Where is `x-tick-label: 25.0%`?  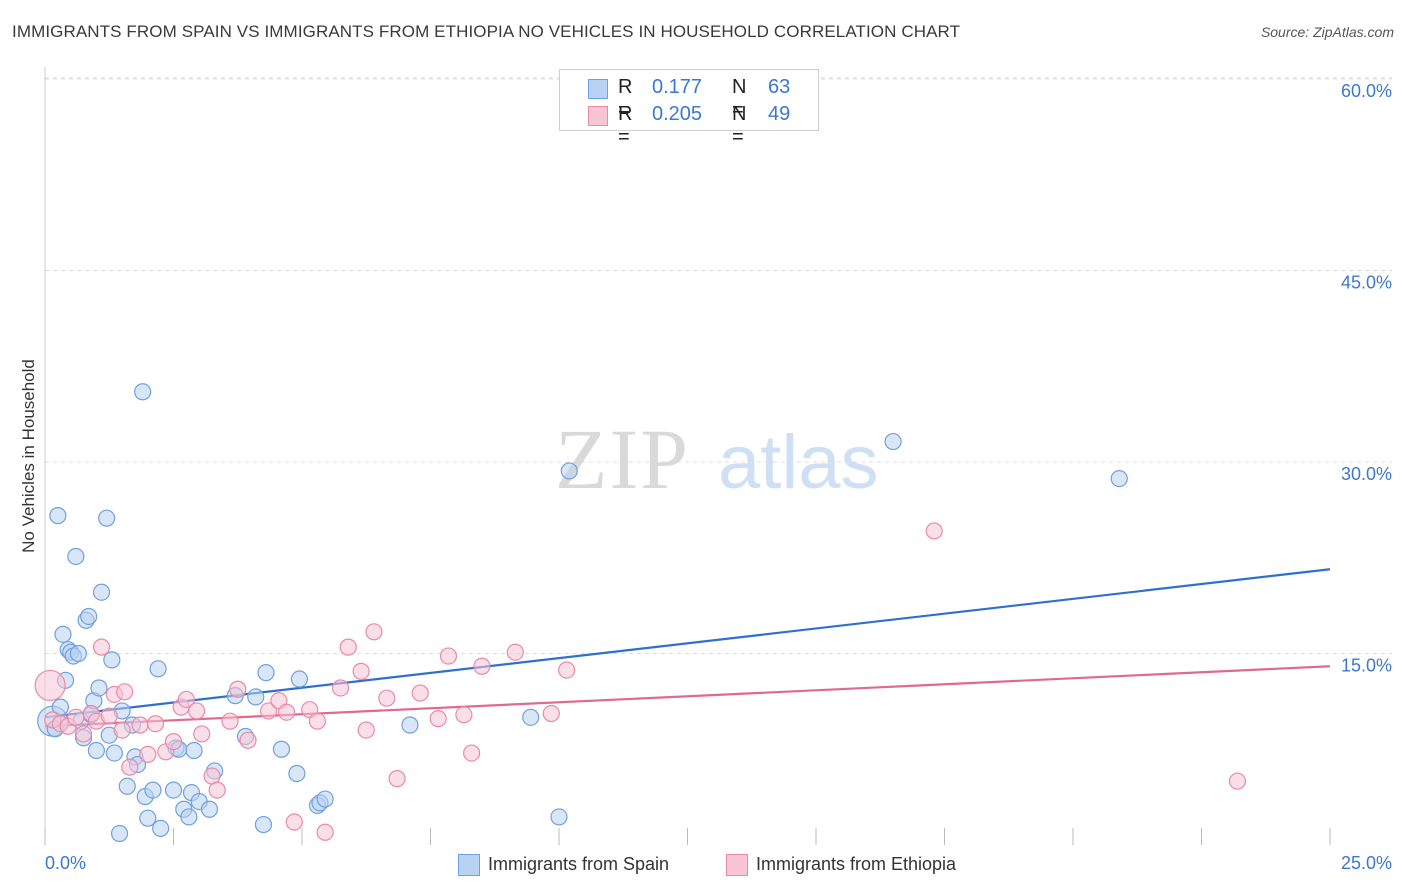 x-tick-label: 25.0% is located at coordinates (1366, 863).